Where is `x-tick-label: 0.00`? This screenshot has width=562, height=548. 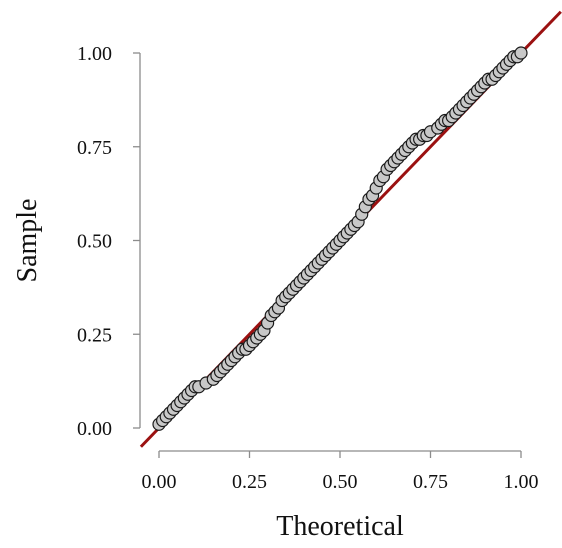 x-tick-label: 0.00 is located at coordinates (159, 482).